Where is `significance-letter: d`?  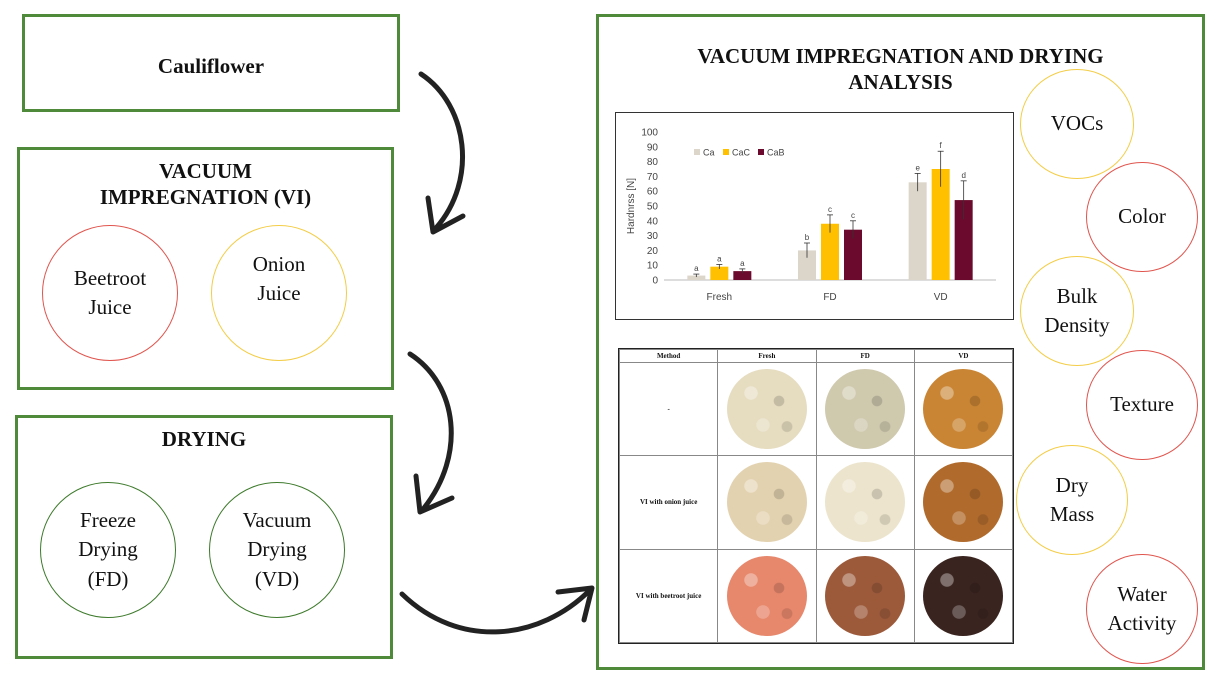
significance-letter: d is located at coordinates (963, 175).